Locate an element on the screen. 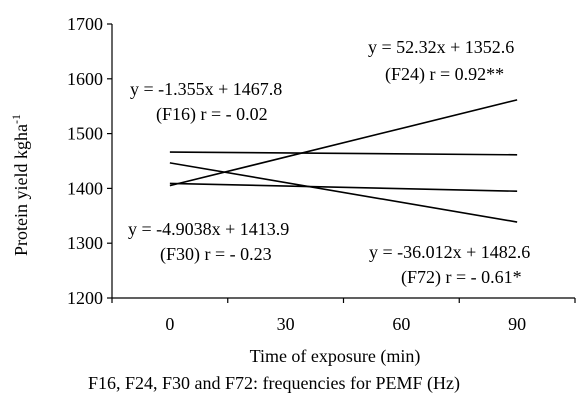  x-tick-label: 60 is located at coordinates (401, 324).